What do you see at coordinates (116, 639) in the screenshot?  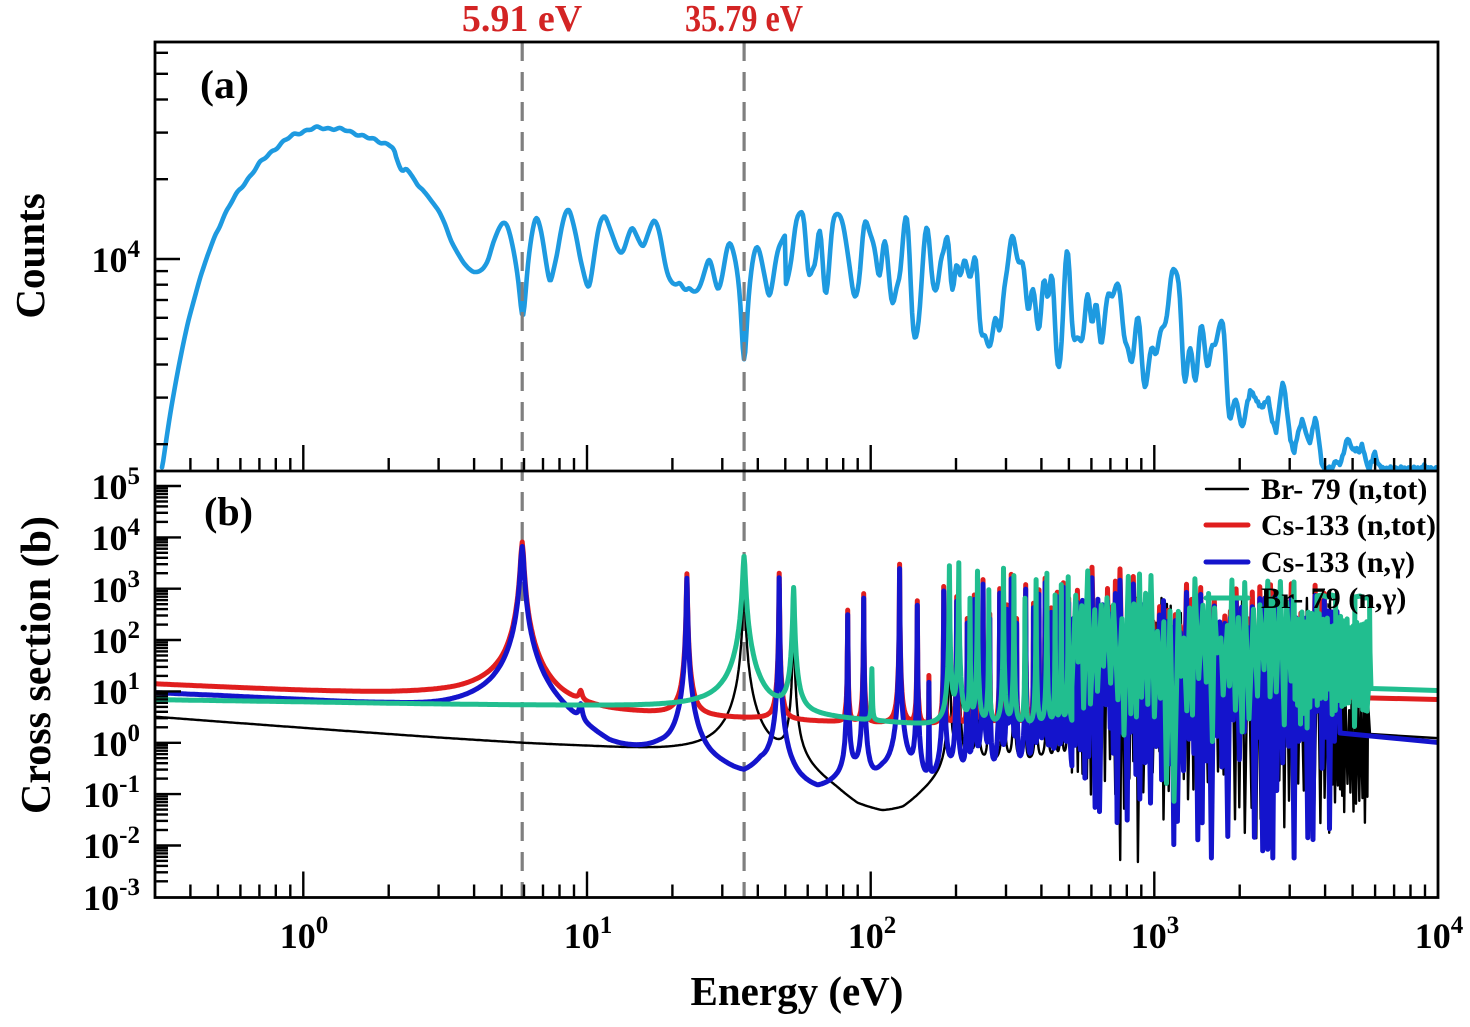 I see `svg-text: 10²` at bounding box center [116, 639].